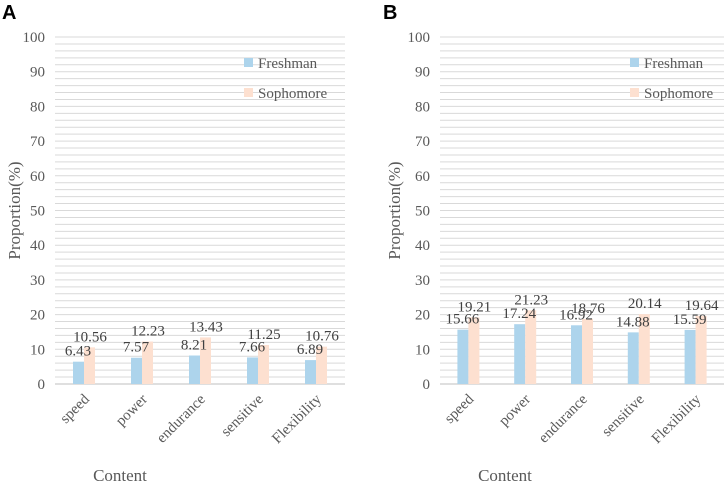 Image resolution: width=726 pixels, height=483 pixels. I want to click on panel-a-y-axis-title: Proportion(%), so click(14, 210).